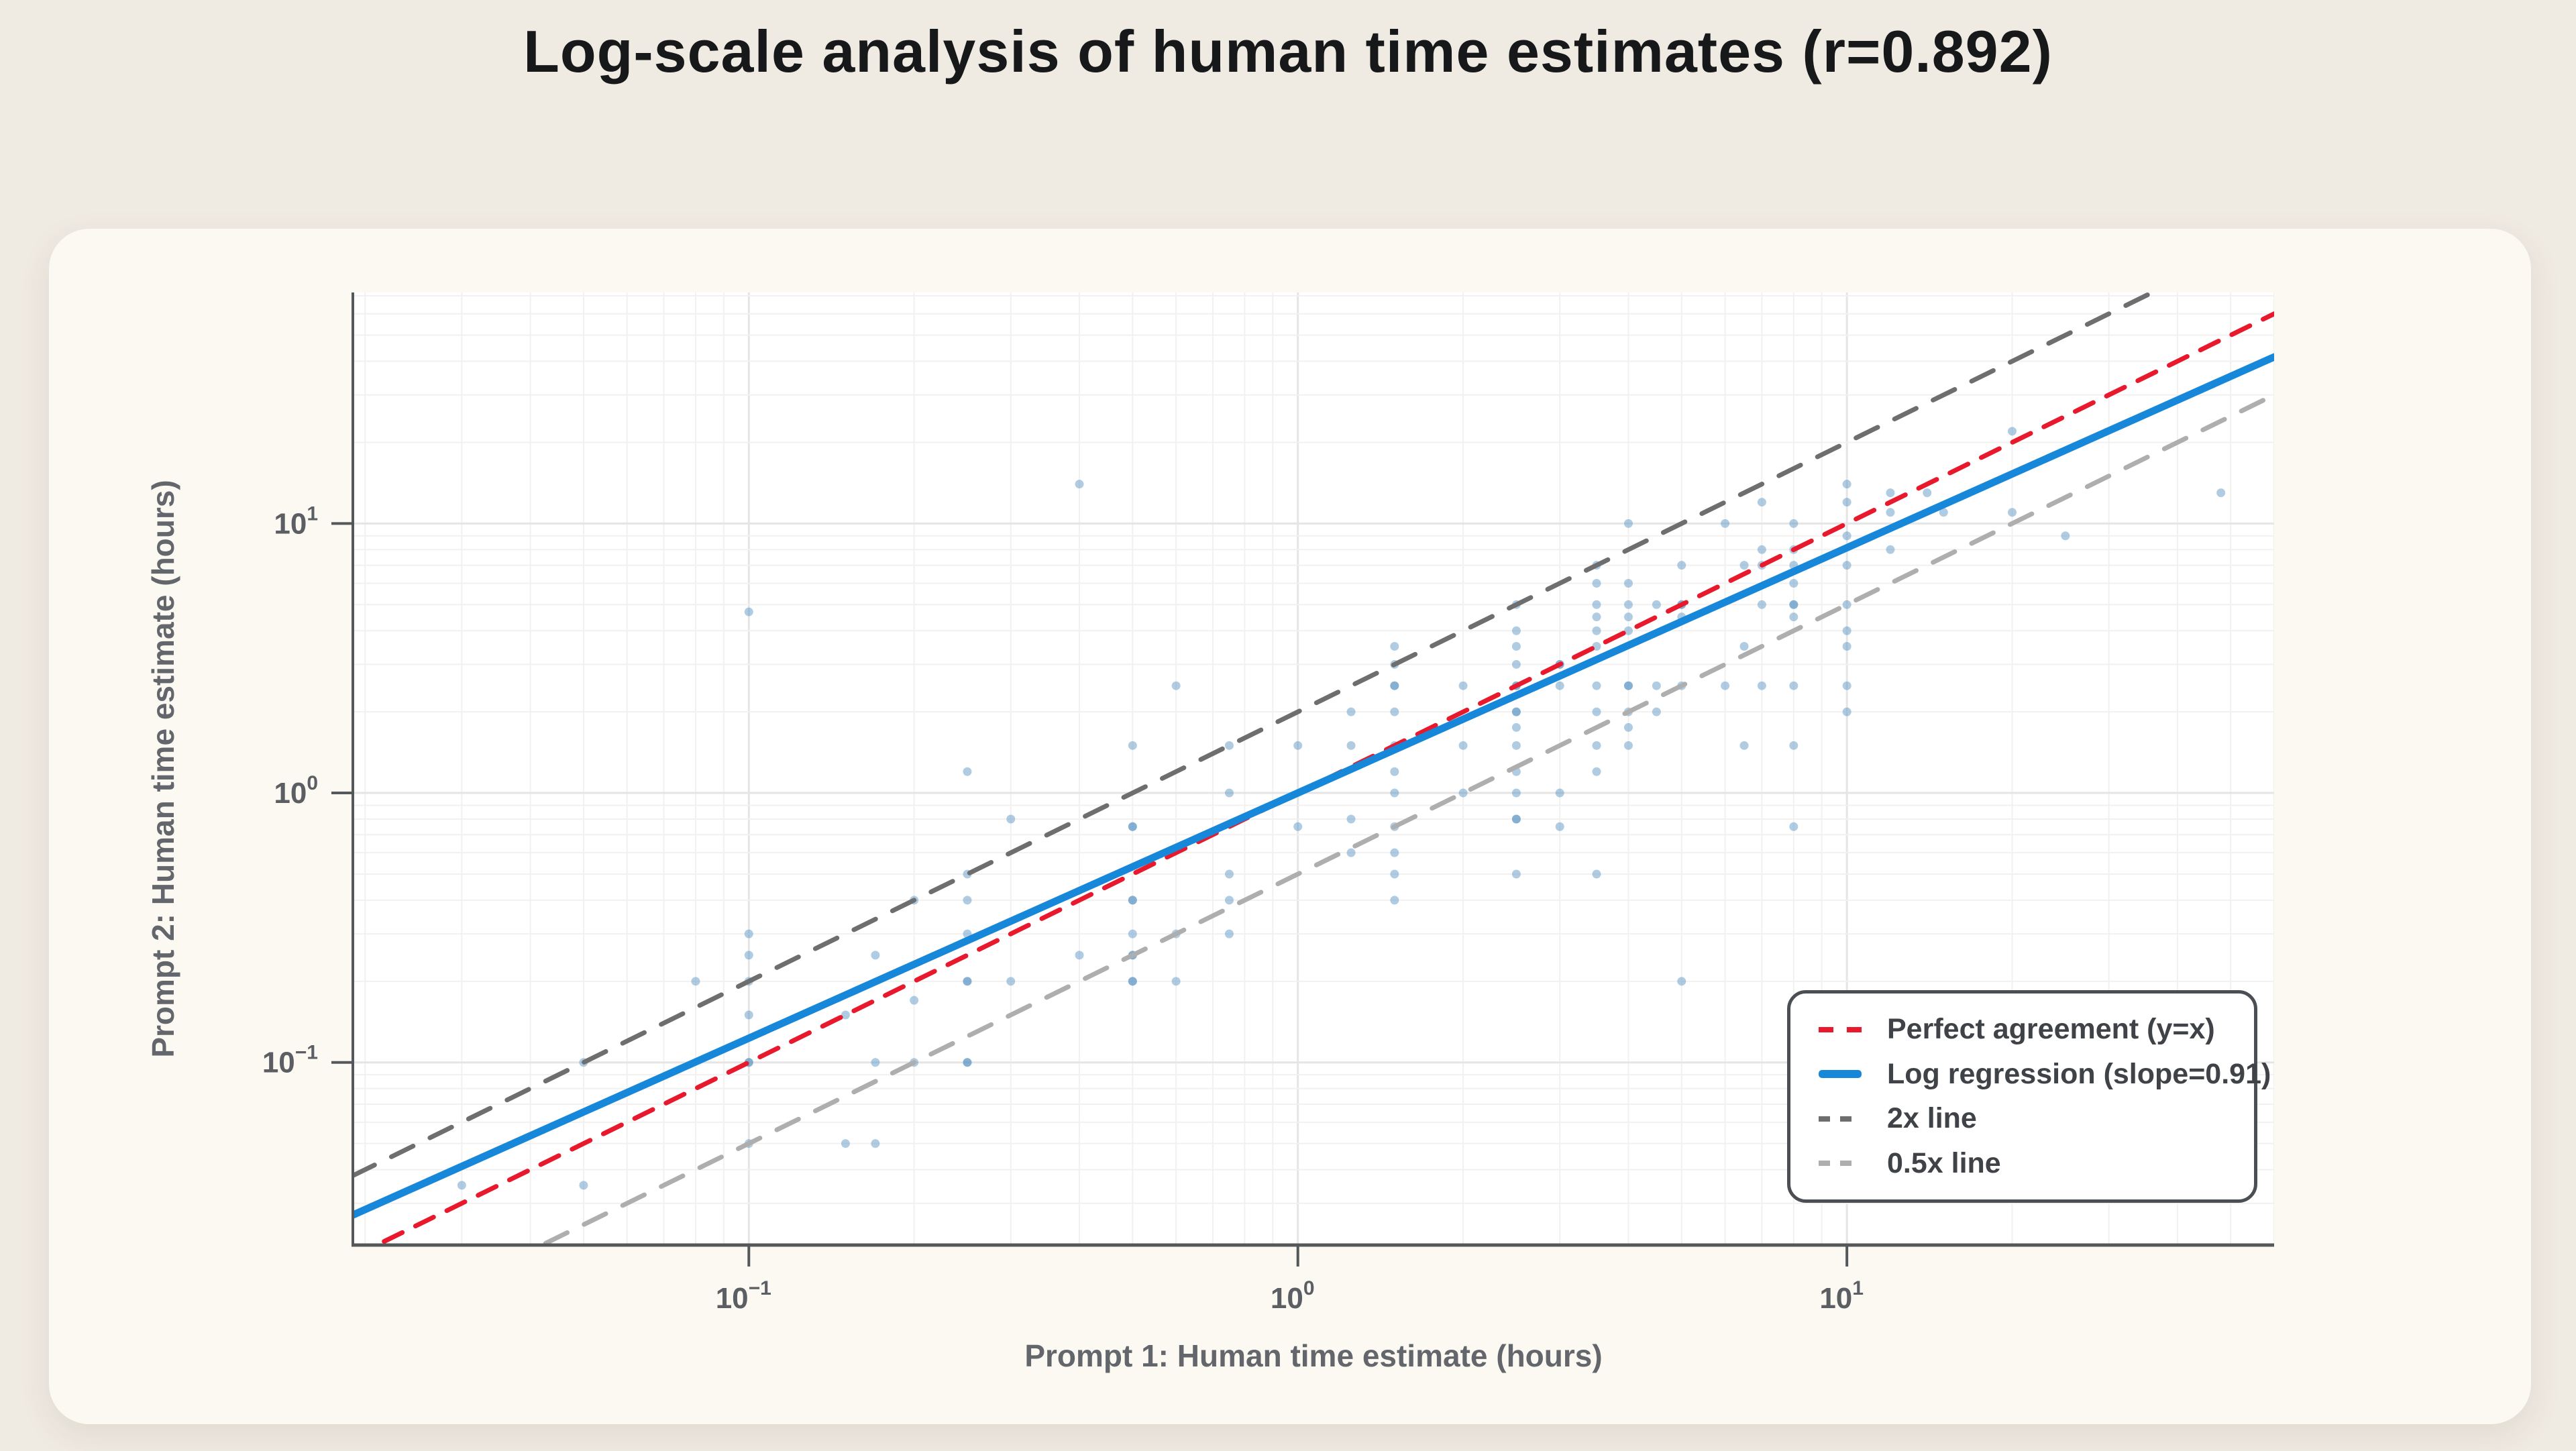 The height and width of the screenshot is (1451, 2576). What do you see at coordinates (2030, 1163) in the screenshot?
I see `legend-item-half-x-line: 0.5x line` at bounding box center [2030, 1163].